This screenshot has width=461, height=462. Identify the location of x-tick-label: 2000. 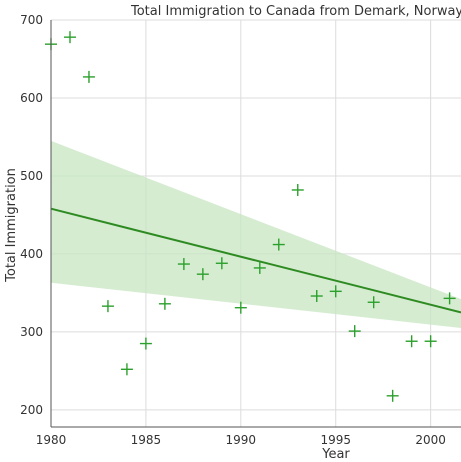
(430, 440).